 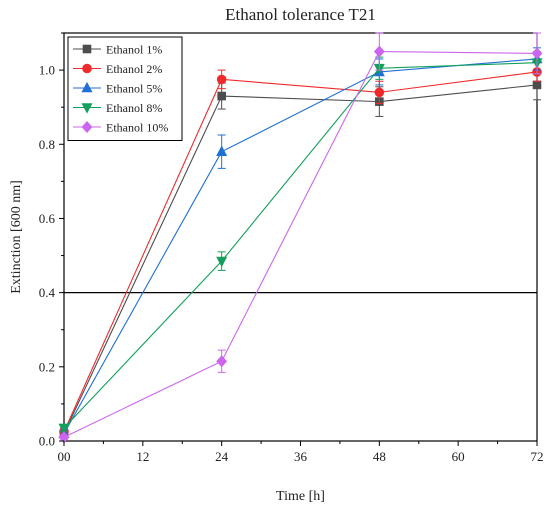 What do you see at coordinates (16, 237) in the screenshot?
I see `y-axis-label: Extinction [600 nm]` at bounding box center [16, 237].